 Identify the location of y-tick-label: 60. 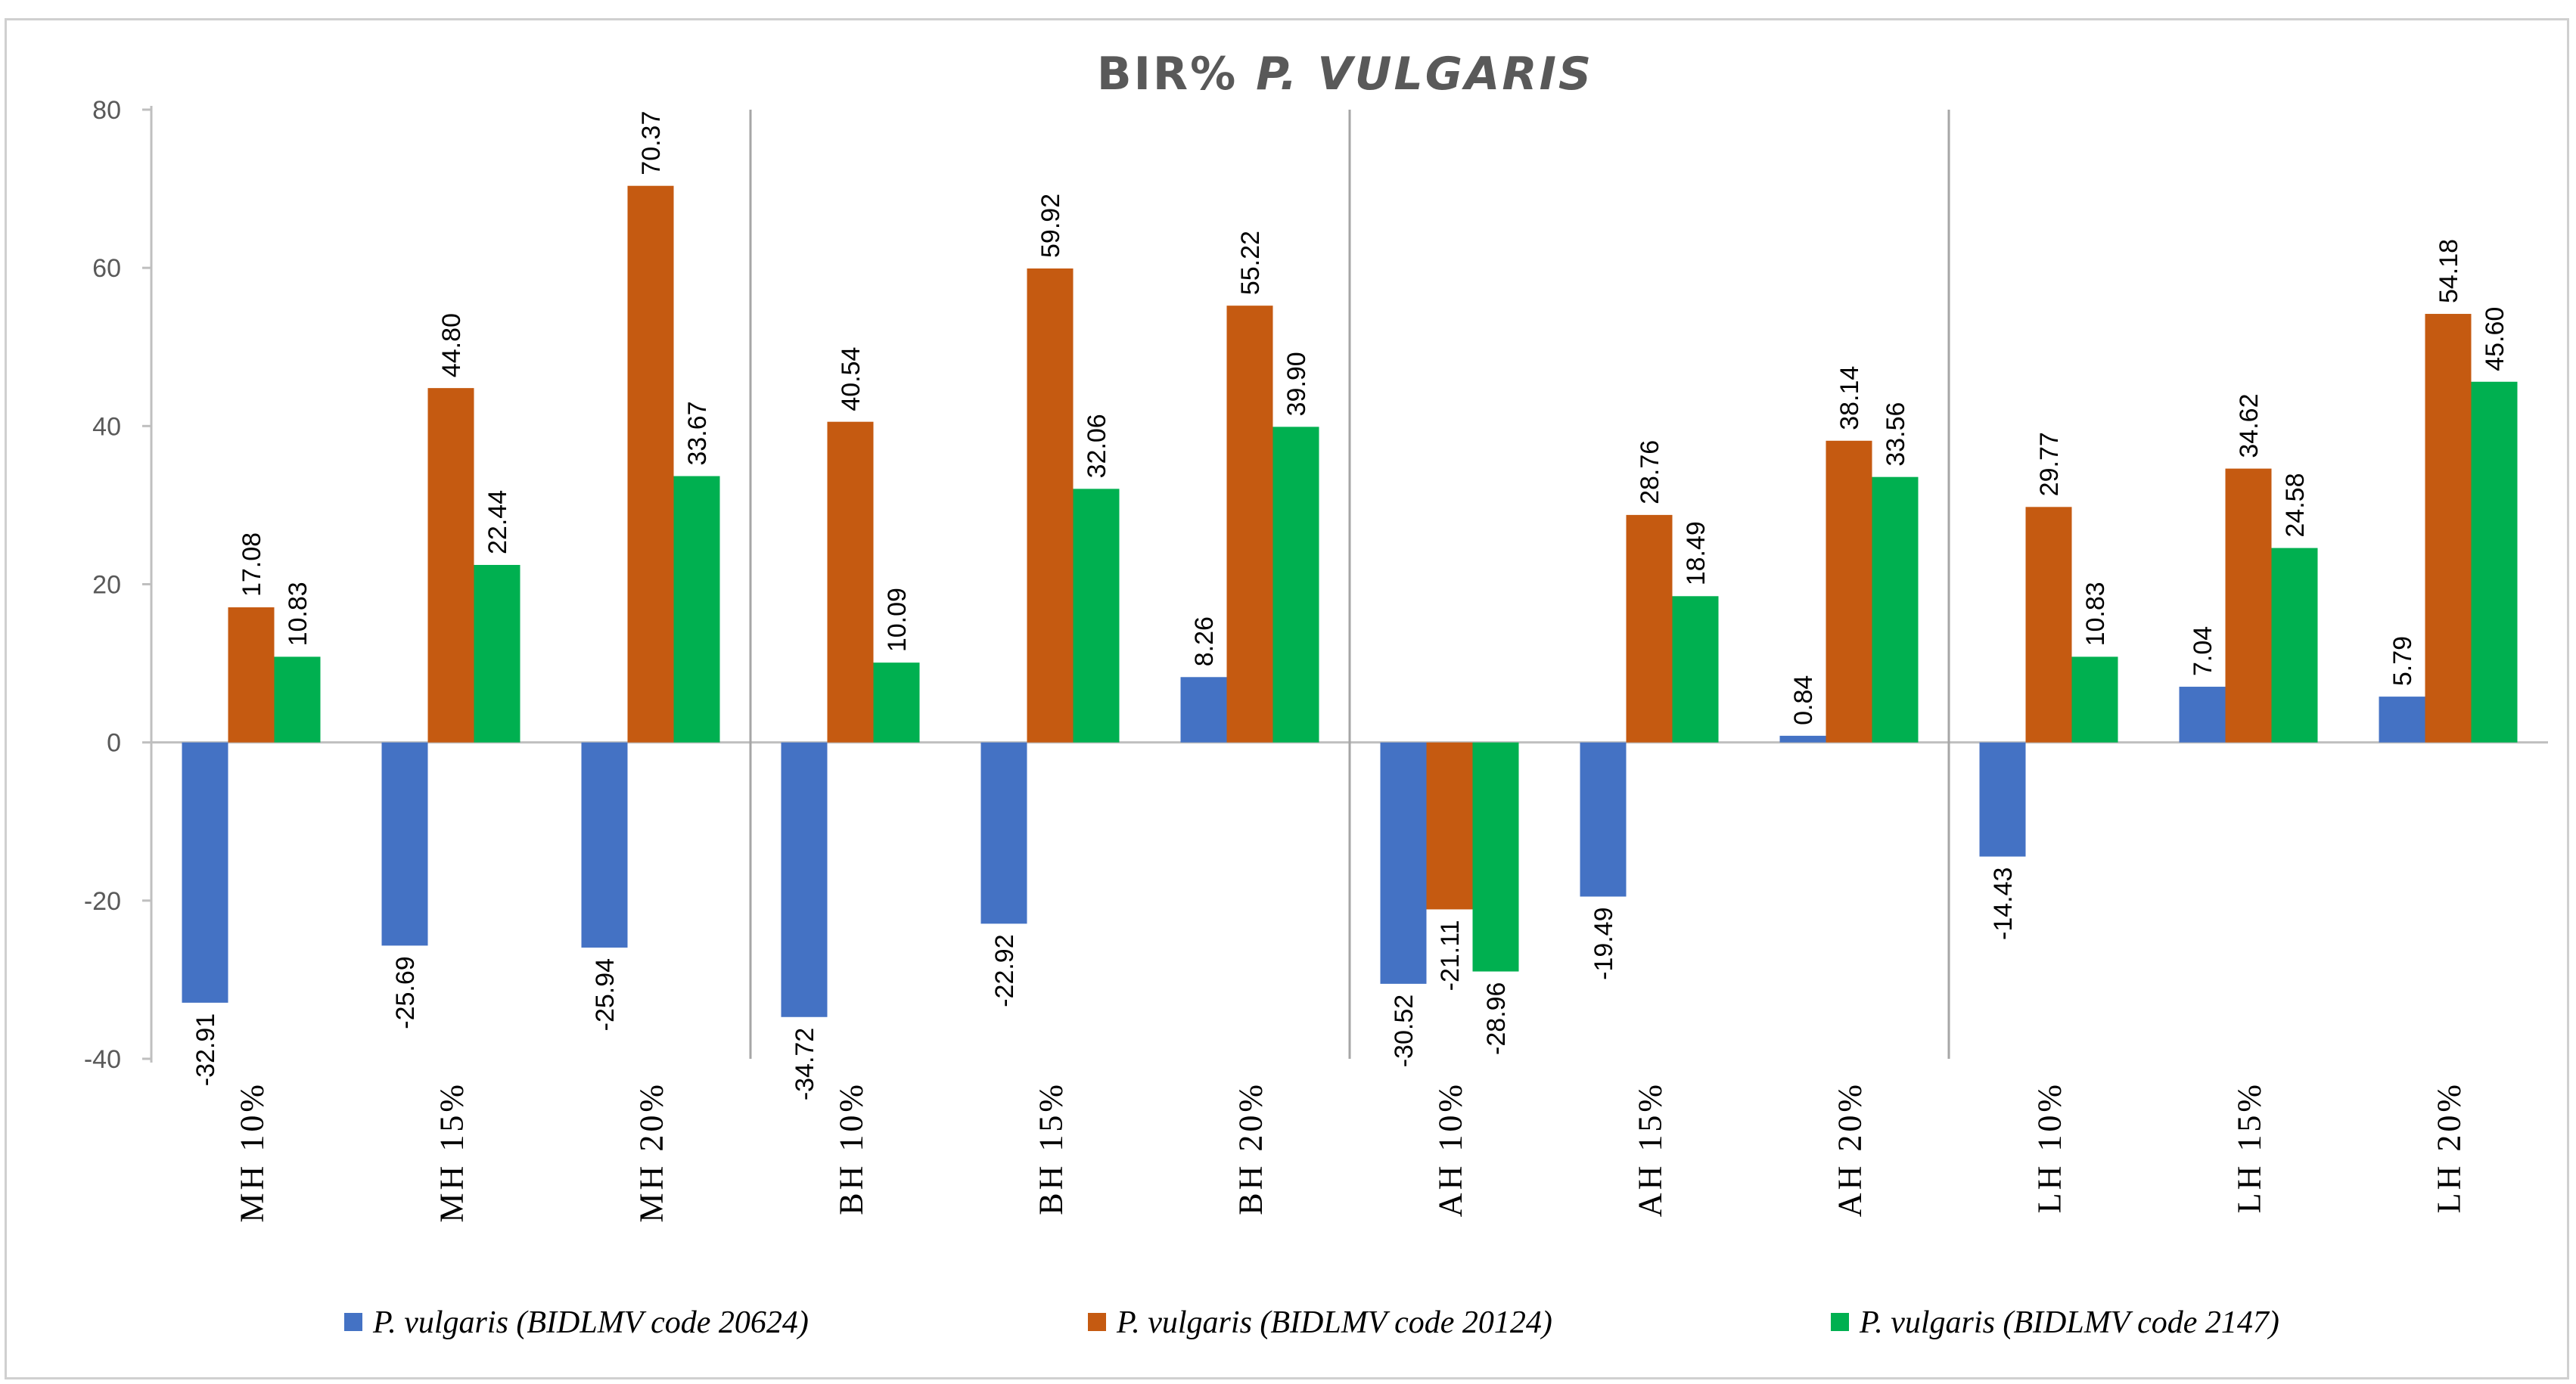
(106, 269).